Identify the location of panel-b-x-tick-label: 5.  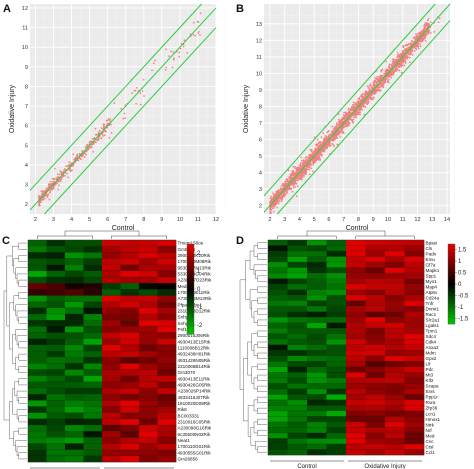
(314, 220).